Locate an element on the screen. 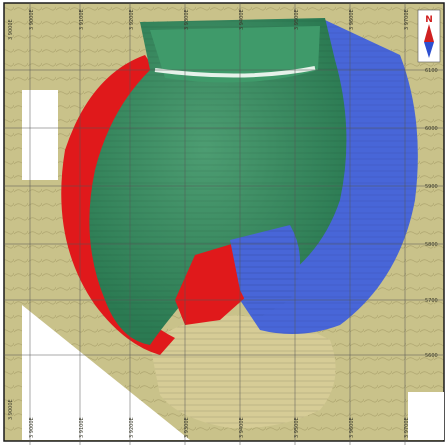  grid-label-bottom: 3 9100E is located at coordinates (82, 427).